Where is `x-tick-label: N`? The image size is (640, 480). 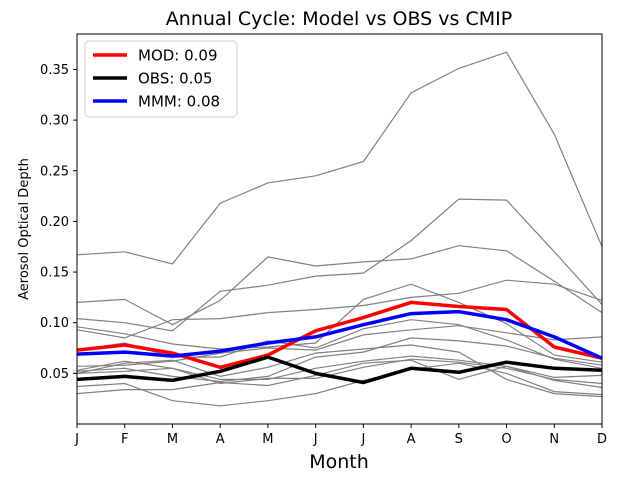 x-tick-label: N is located at coordinates (554, 439).